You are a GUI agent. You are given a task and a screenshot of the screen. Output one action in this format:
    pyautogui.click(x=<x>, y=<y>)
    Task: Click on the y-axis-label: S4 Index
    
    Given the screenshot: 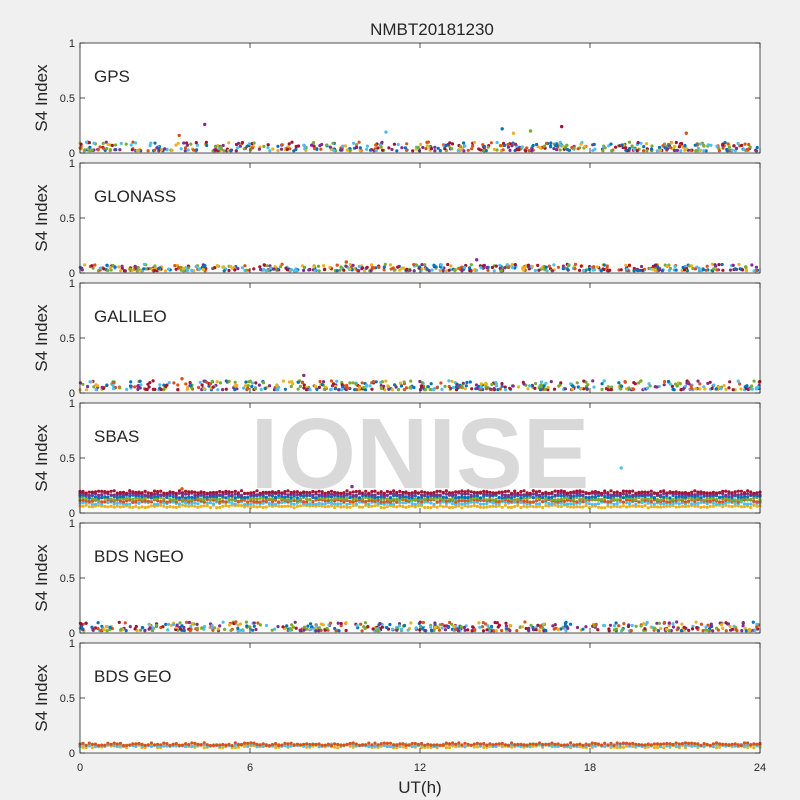 What is the action you would take?
    pyautogui.click(x=41, y=698)
    